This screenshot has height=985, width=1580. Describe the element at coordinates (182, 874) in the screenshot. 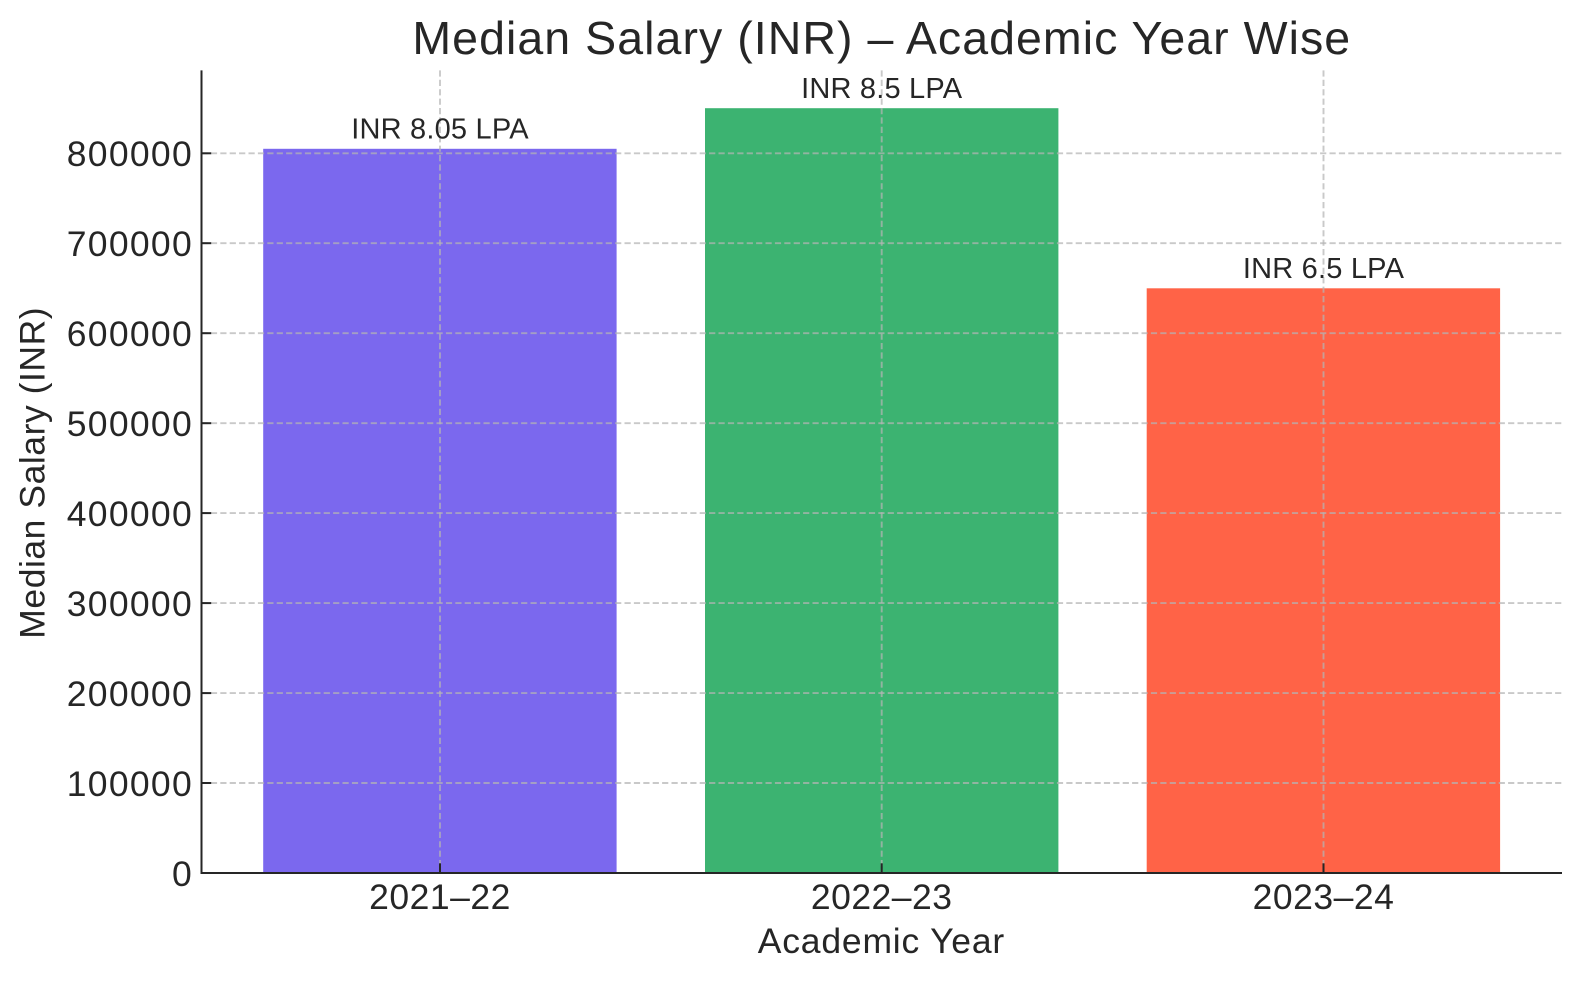

I see `svg-text: 0` at that location.